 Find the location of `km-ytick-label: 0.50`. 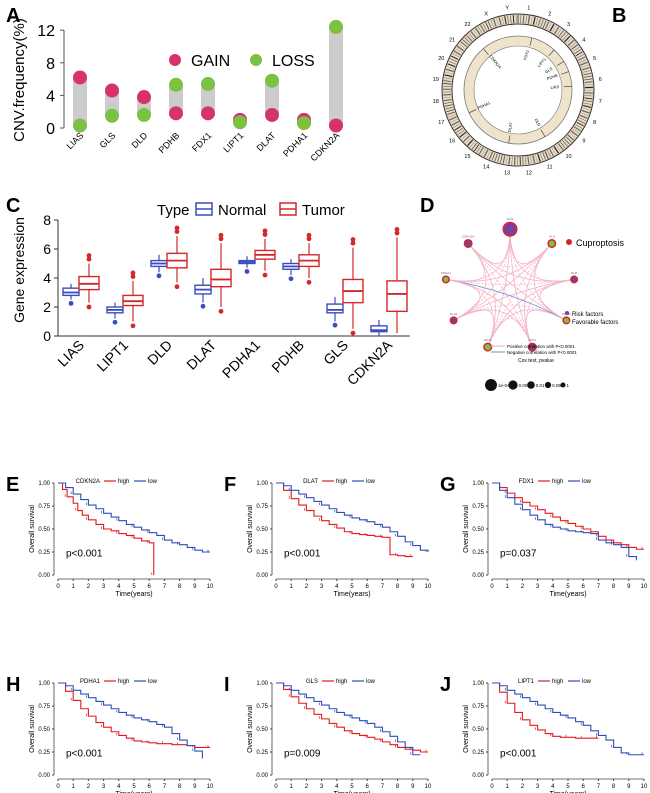

km-ytick-label: 0.50 is located at coordinates (262, 730).